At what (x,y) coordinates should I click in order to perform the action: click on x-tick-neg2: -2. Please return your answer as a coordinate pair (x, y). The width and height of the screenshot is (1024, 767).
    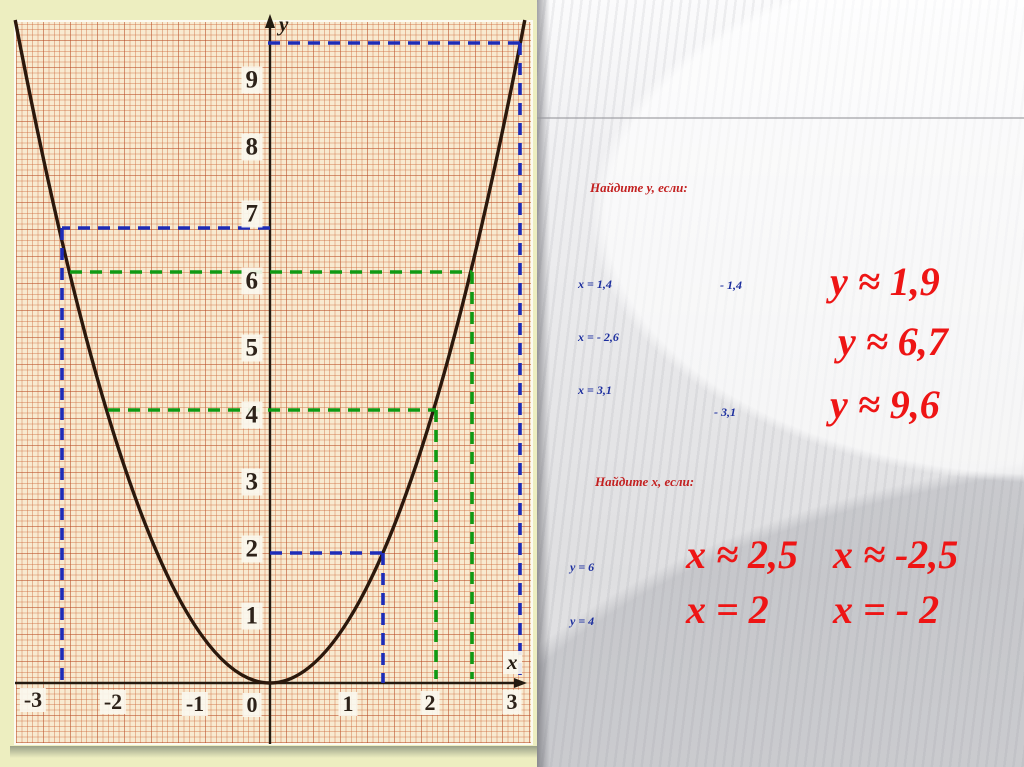
    Looking at the image, I should click on (113, 702).